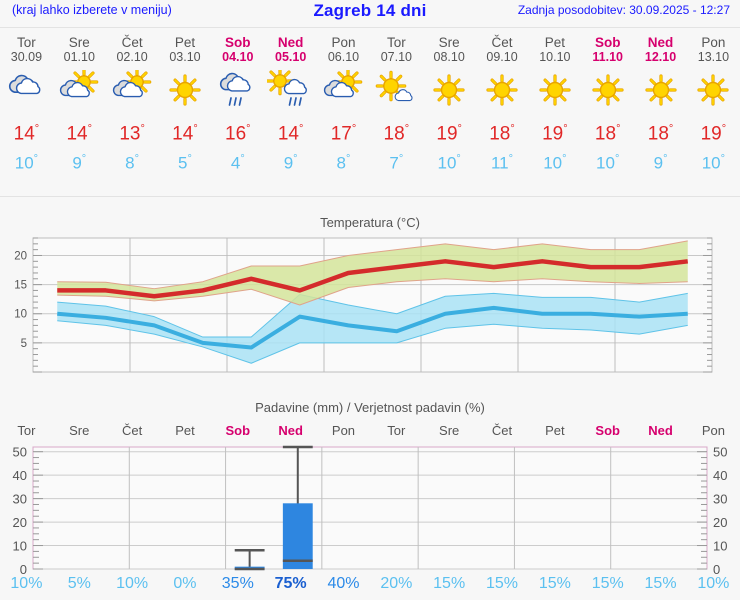 The image size is (740, 600). Describe the element at coordinates (26, 57) in the screenshot. I see `day-date: 30.09` at that location.